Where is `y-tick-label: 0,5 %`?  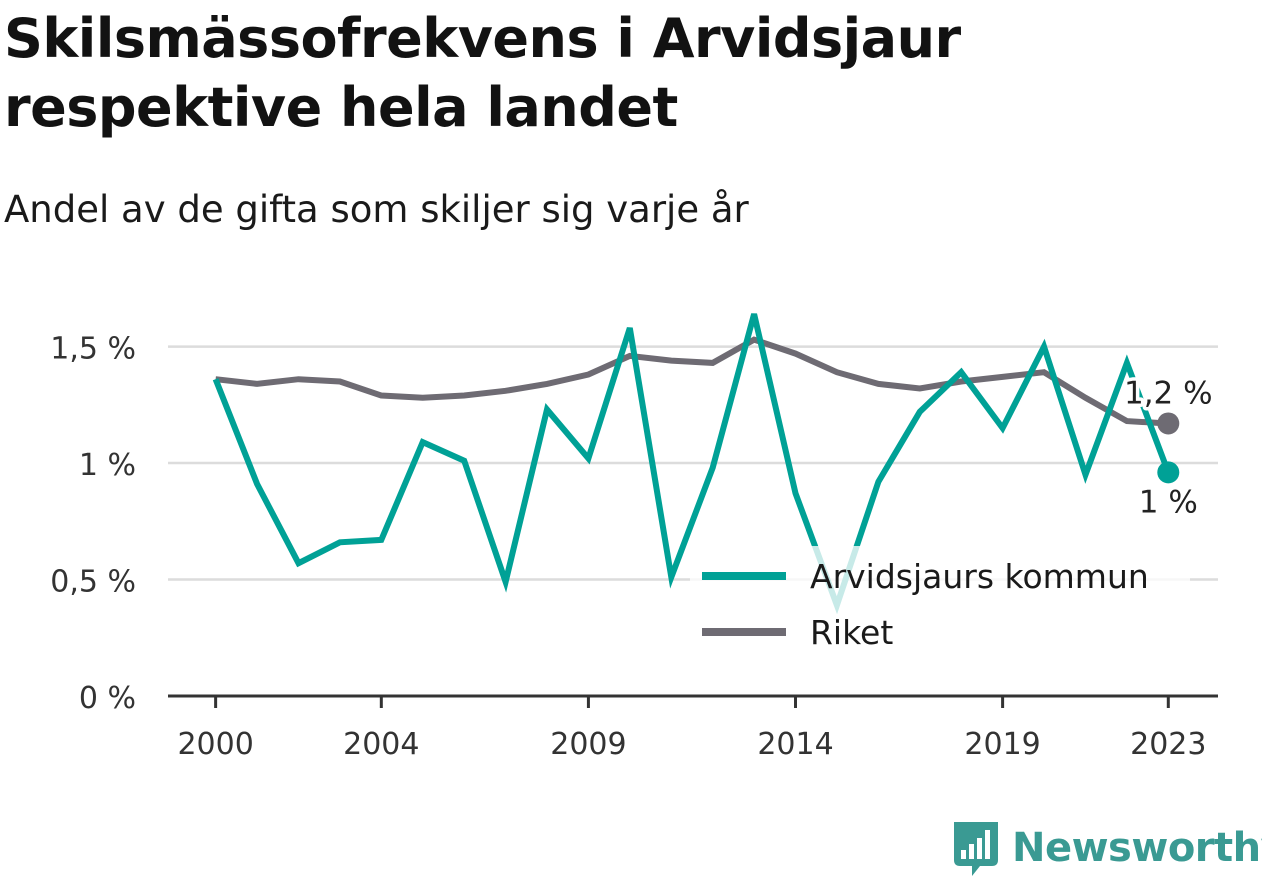
y-tick-label: 0,5 % is located at coordinates (93, 582).